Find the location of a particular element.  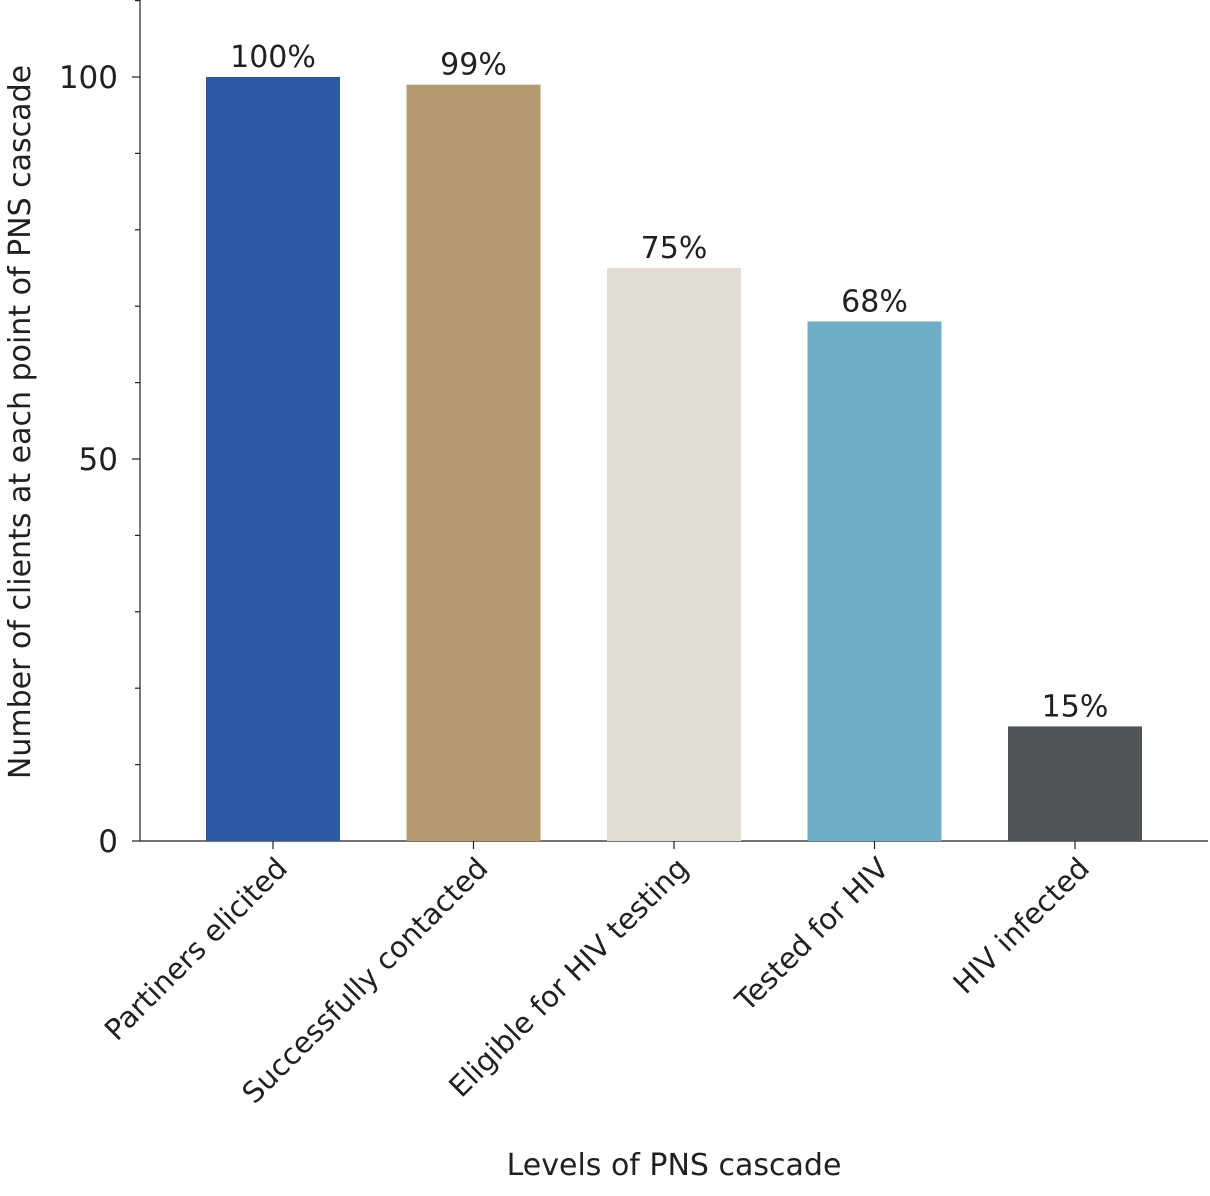

data-label: 75% is located at coordinates (674, 248).